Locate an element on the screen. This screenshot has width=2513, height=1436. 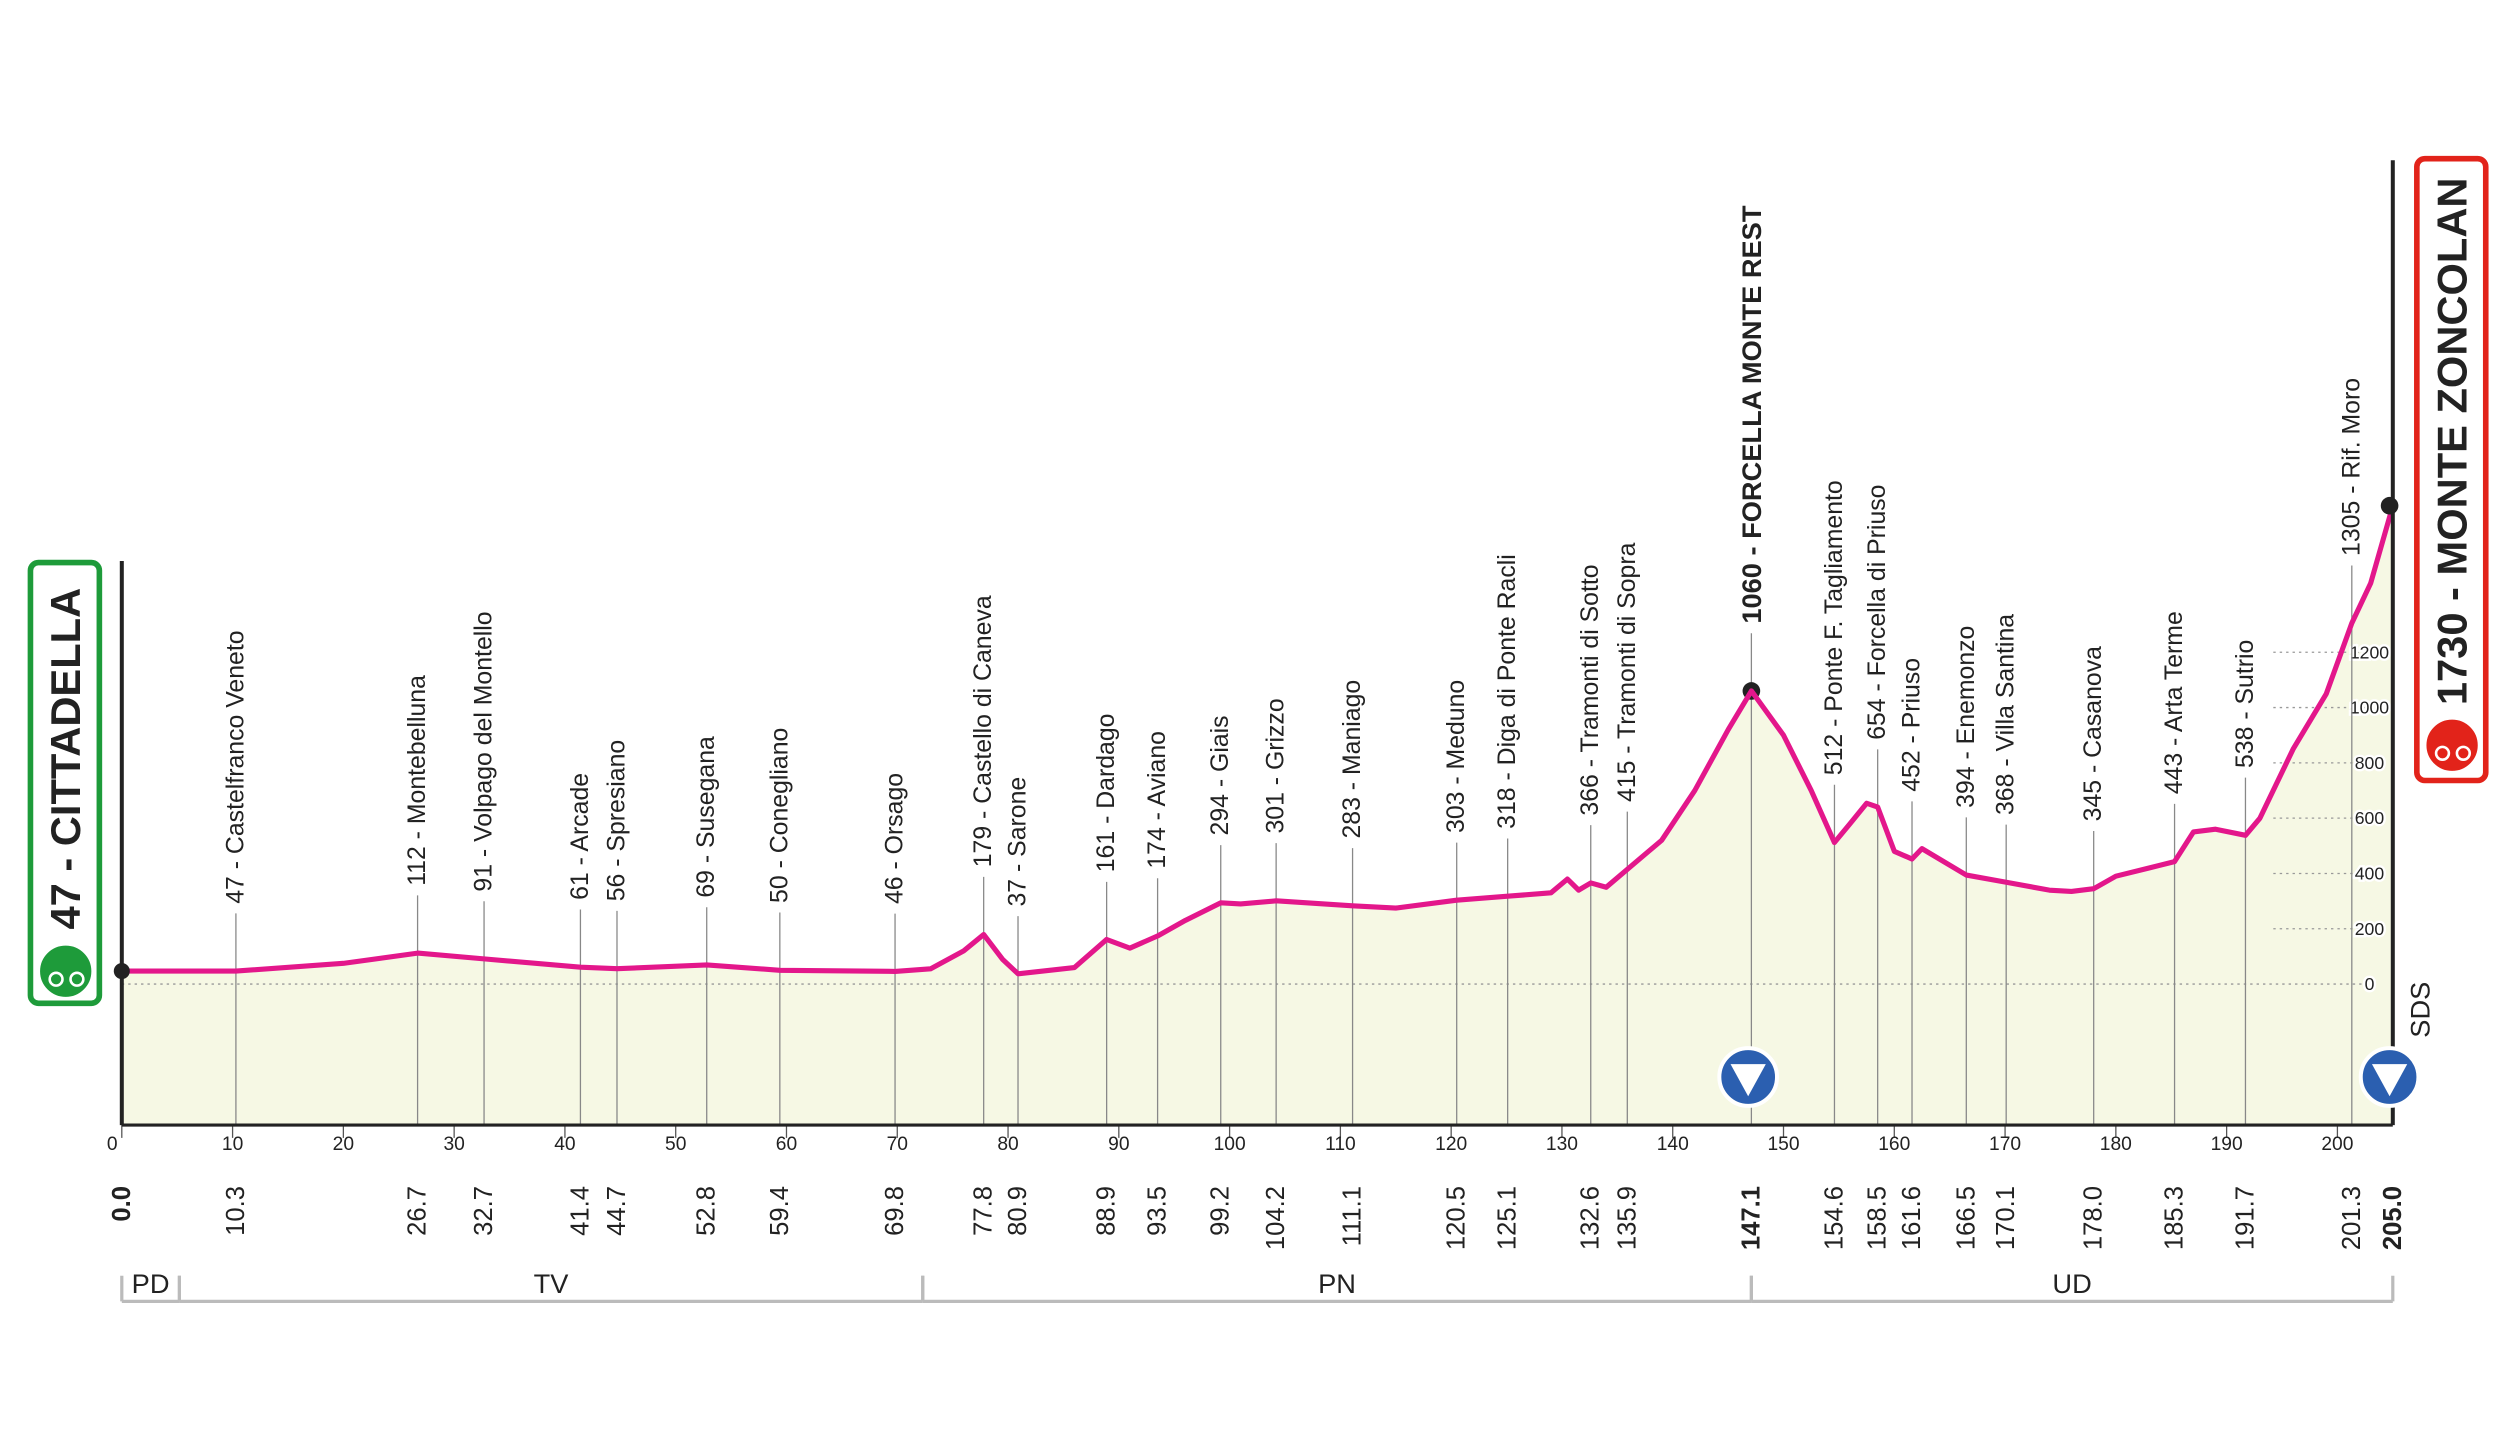
km-label: 161.6 is located at coordinates (1912, 1218).